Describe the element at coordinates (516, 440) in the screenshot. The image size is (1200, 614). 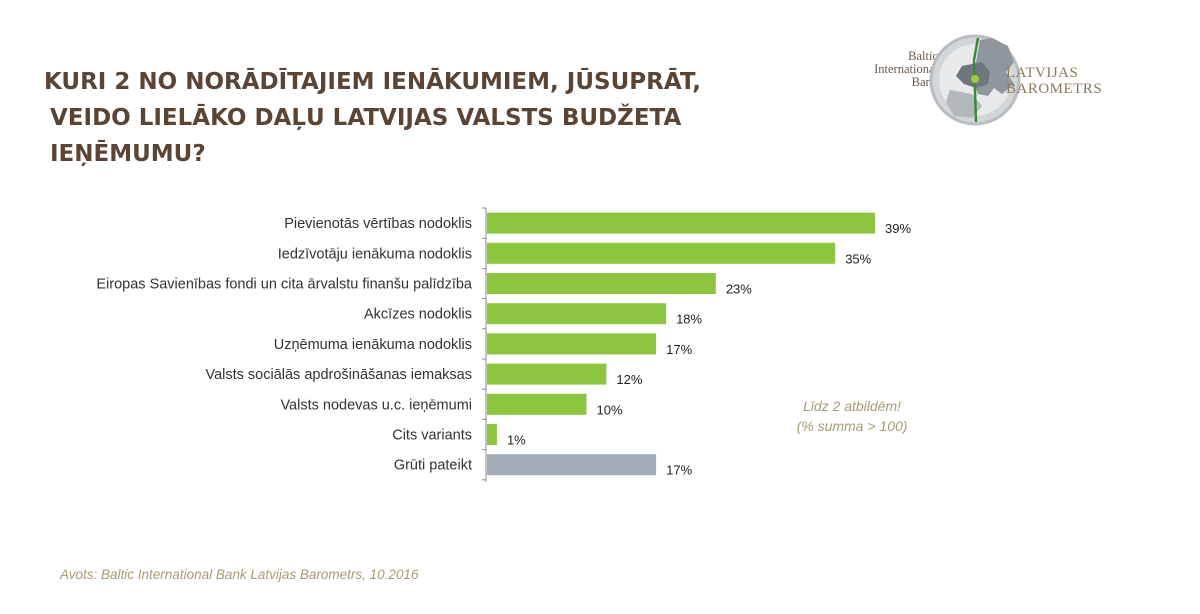
I see `value-label: 1%` at that location.